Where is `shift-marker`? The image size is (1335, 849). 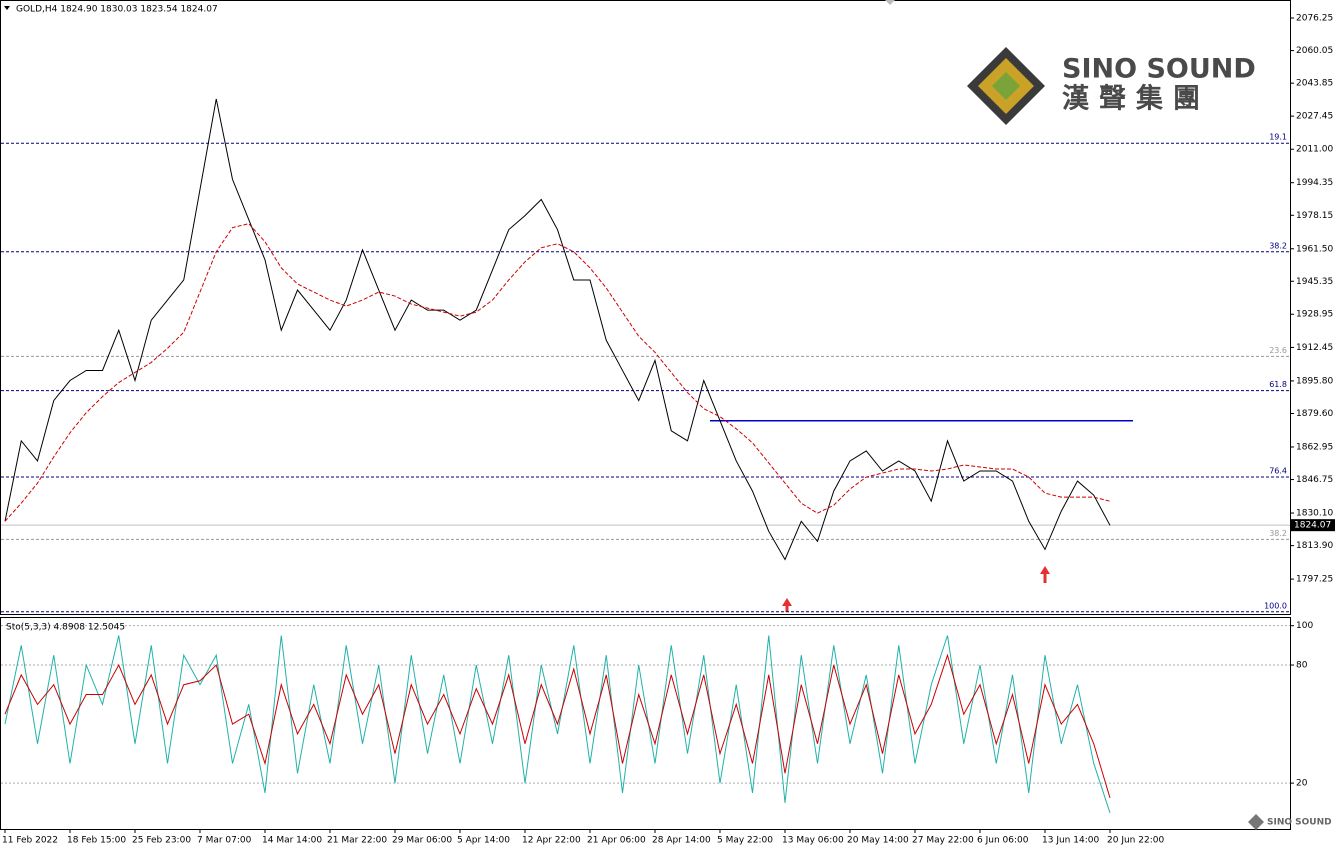
shift-marker is located at coordinates (890, 2).